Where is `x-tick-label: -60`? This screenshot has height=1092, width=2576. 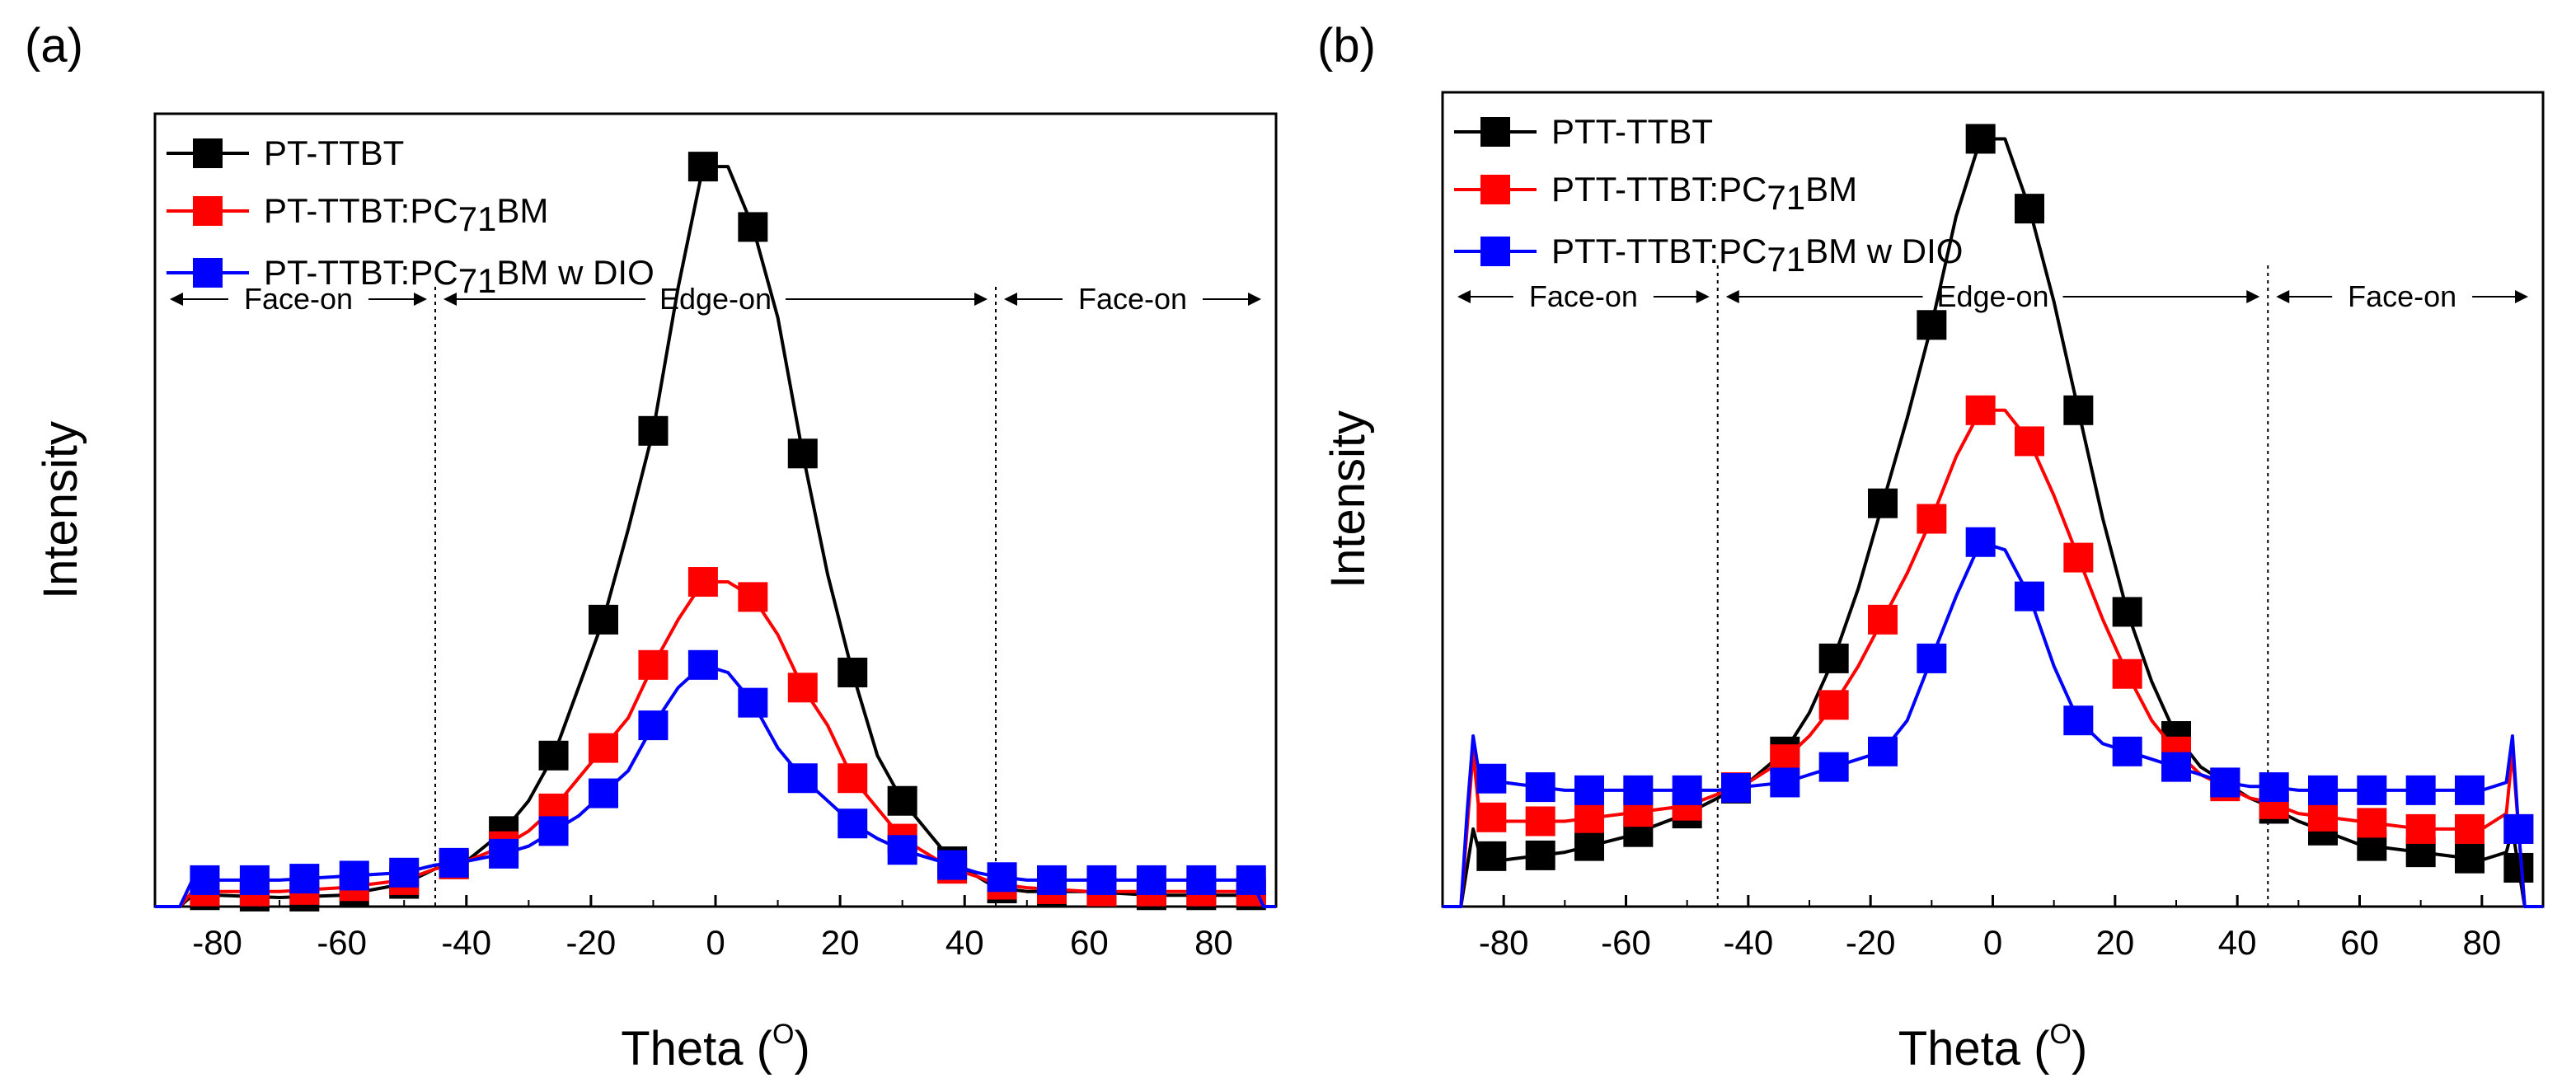
x-tick-label: -60 is located at coordinates (1626, 942).